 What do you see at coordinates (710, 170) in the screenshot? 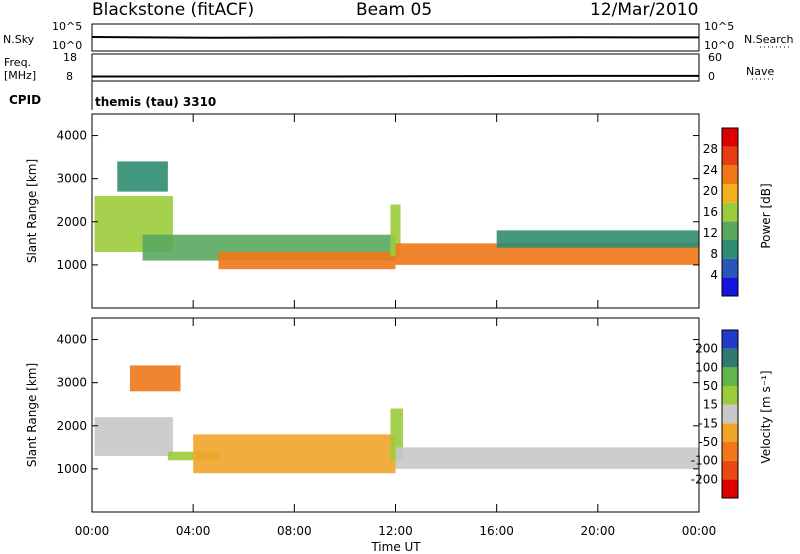
I see `cbar-tick-5: 24` at bounding box center [710, 170].